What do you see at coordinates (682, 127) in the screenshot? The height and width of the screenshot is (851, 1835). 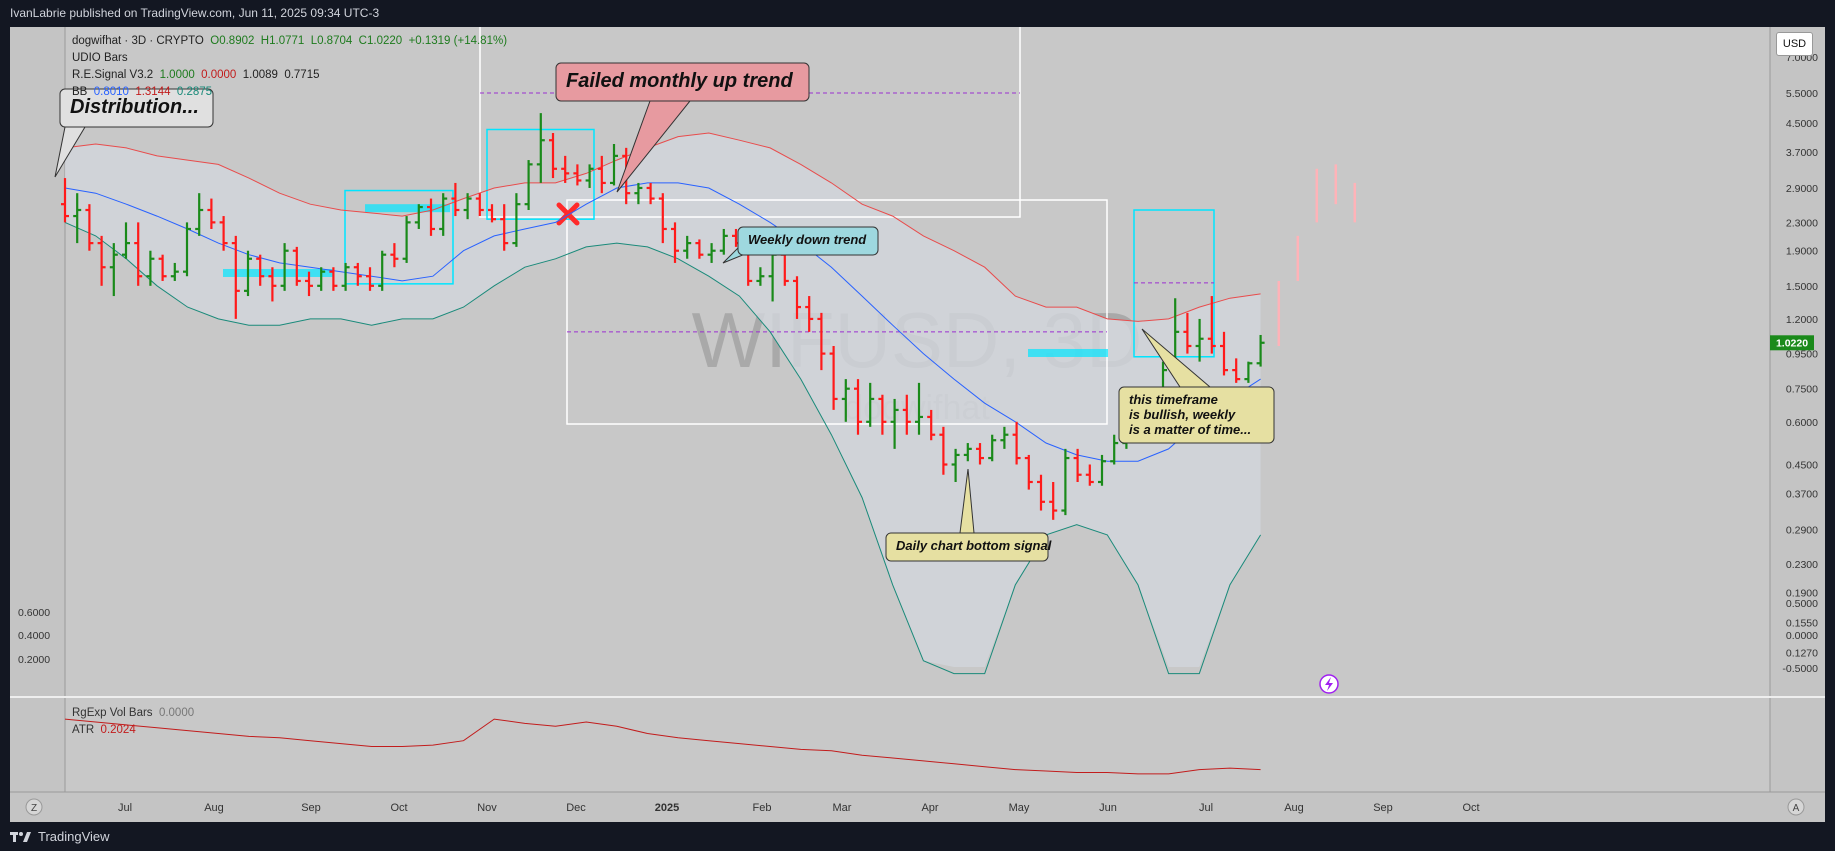 I see `failed-monthly-callout: Failed monthly up trend` at bounding box center [682, 127].